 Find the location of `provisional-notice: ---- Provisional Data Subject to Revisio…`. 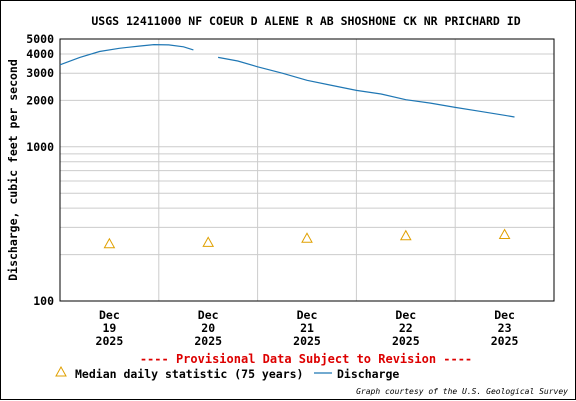

provisional-notice: ---- Provisional Data Subject to Revisio… is located at coordinates (306, 359).